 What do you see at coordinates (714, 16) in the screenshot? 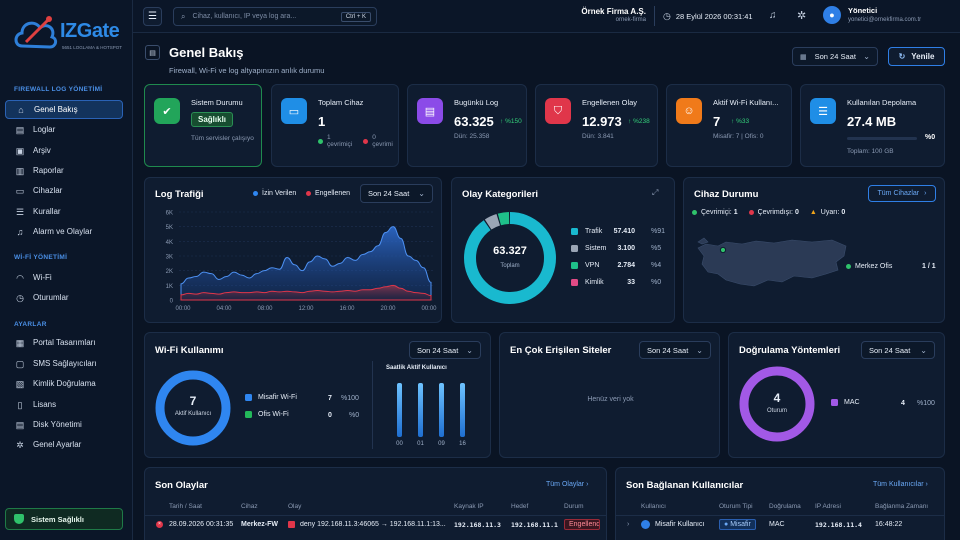
I see `datetime: 28 Eylül 2026 00:31:41` at bounding box center [714, 16].